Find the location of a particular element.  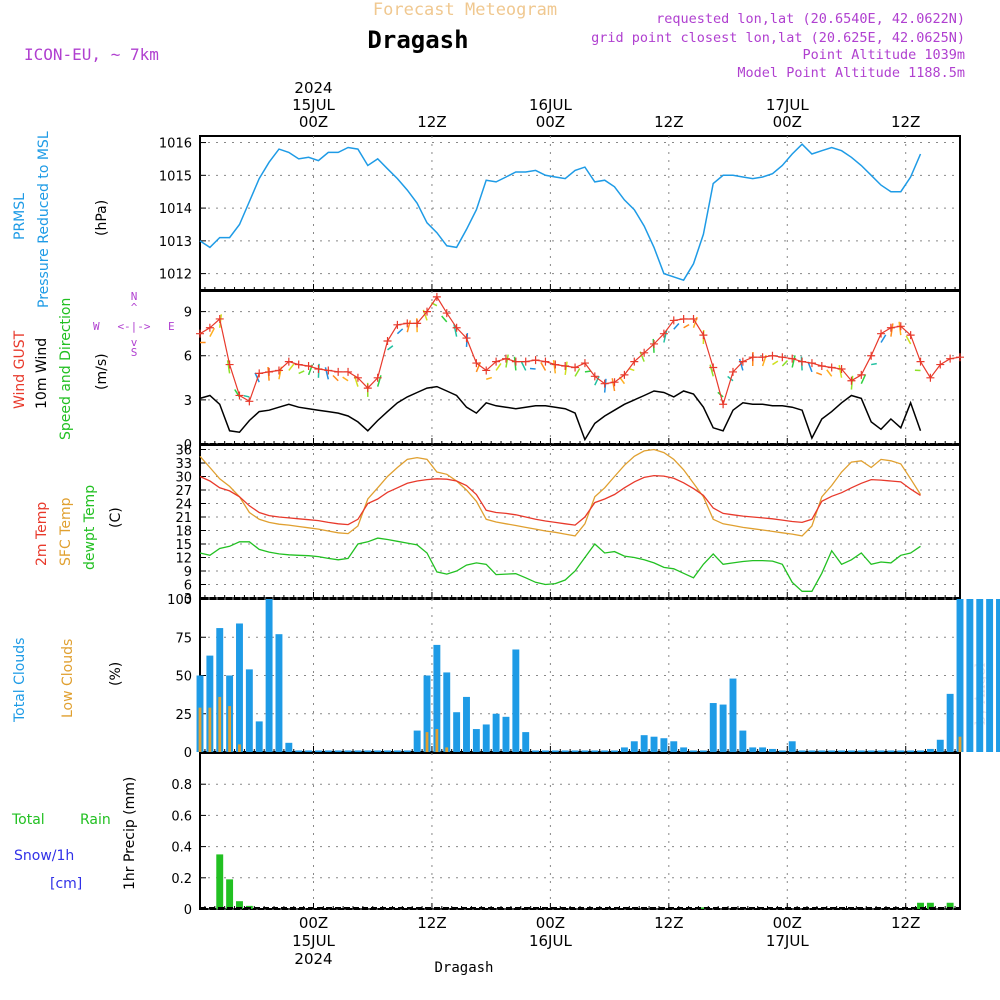

y-tick-label: 21 is located at coordinates (183, 518).